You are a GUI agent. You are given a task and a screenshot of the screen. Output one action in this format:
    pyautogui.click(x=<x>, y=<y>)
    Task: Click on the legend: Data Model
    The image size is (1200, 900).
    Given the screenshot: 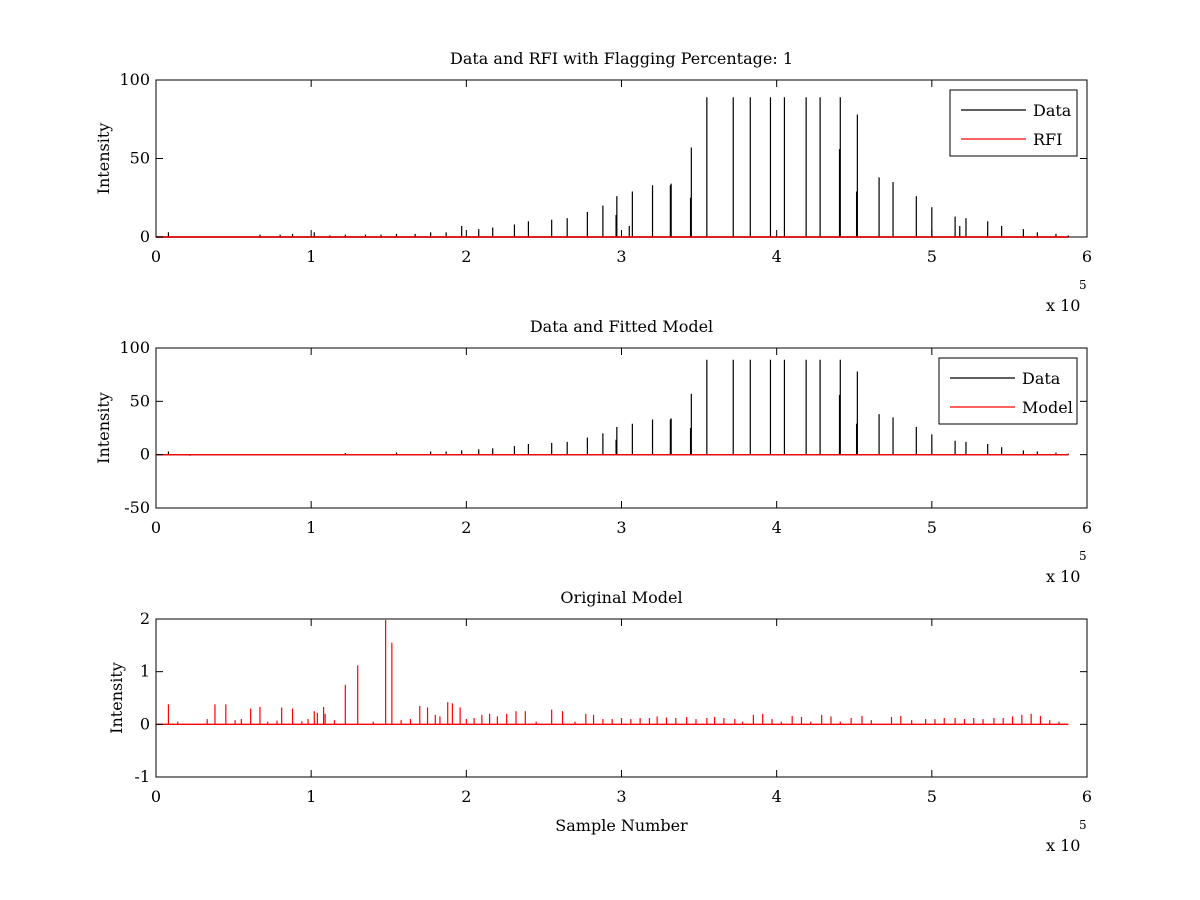 What is the action you would take?
    pyautogui.click(x=1008, y=391)
    